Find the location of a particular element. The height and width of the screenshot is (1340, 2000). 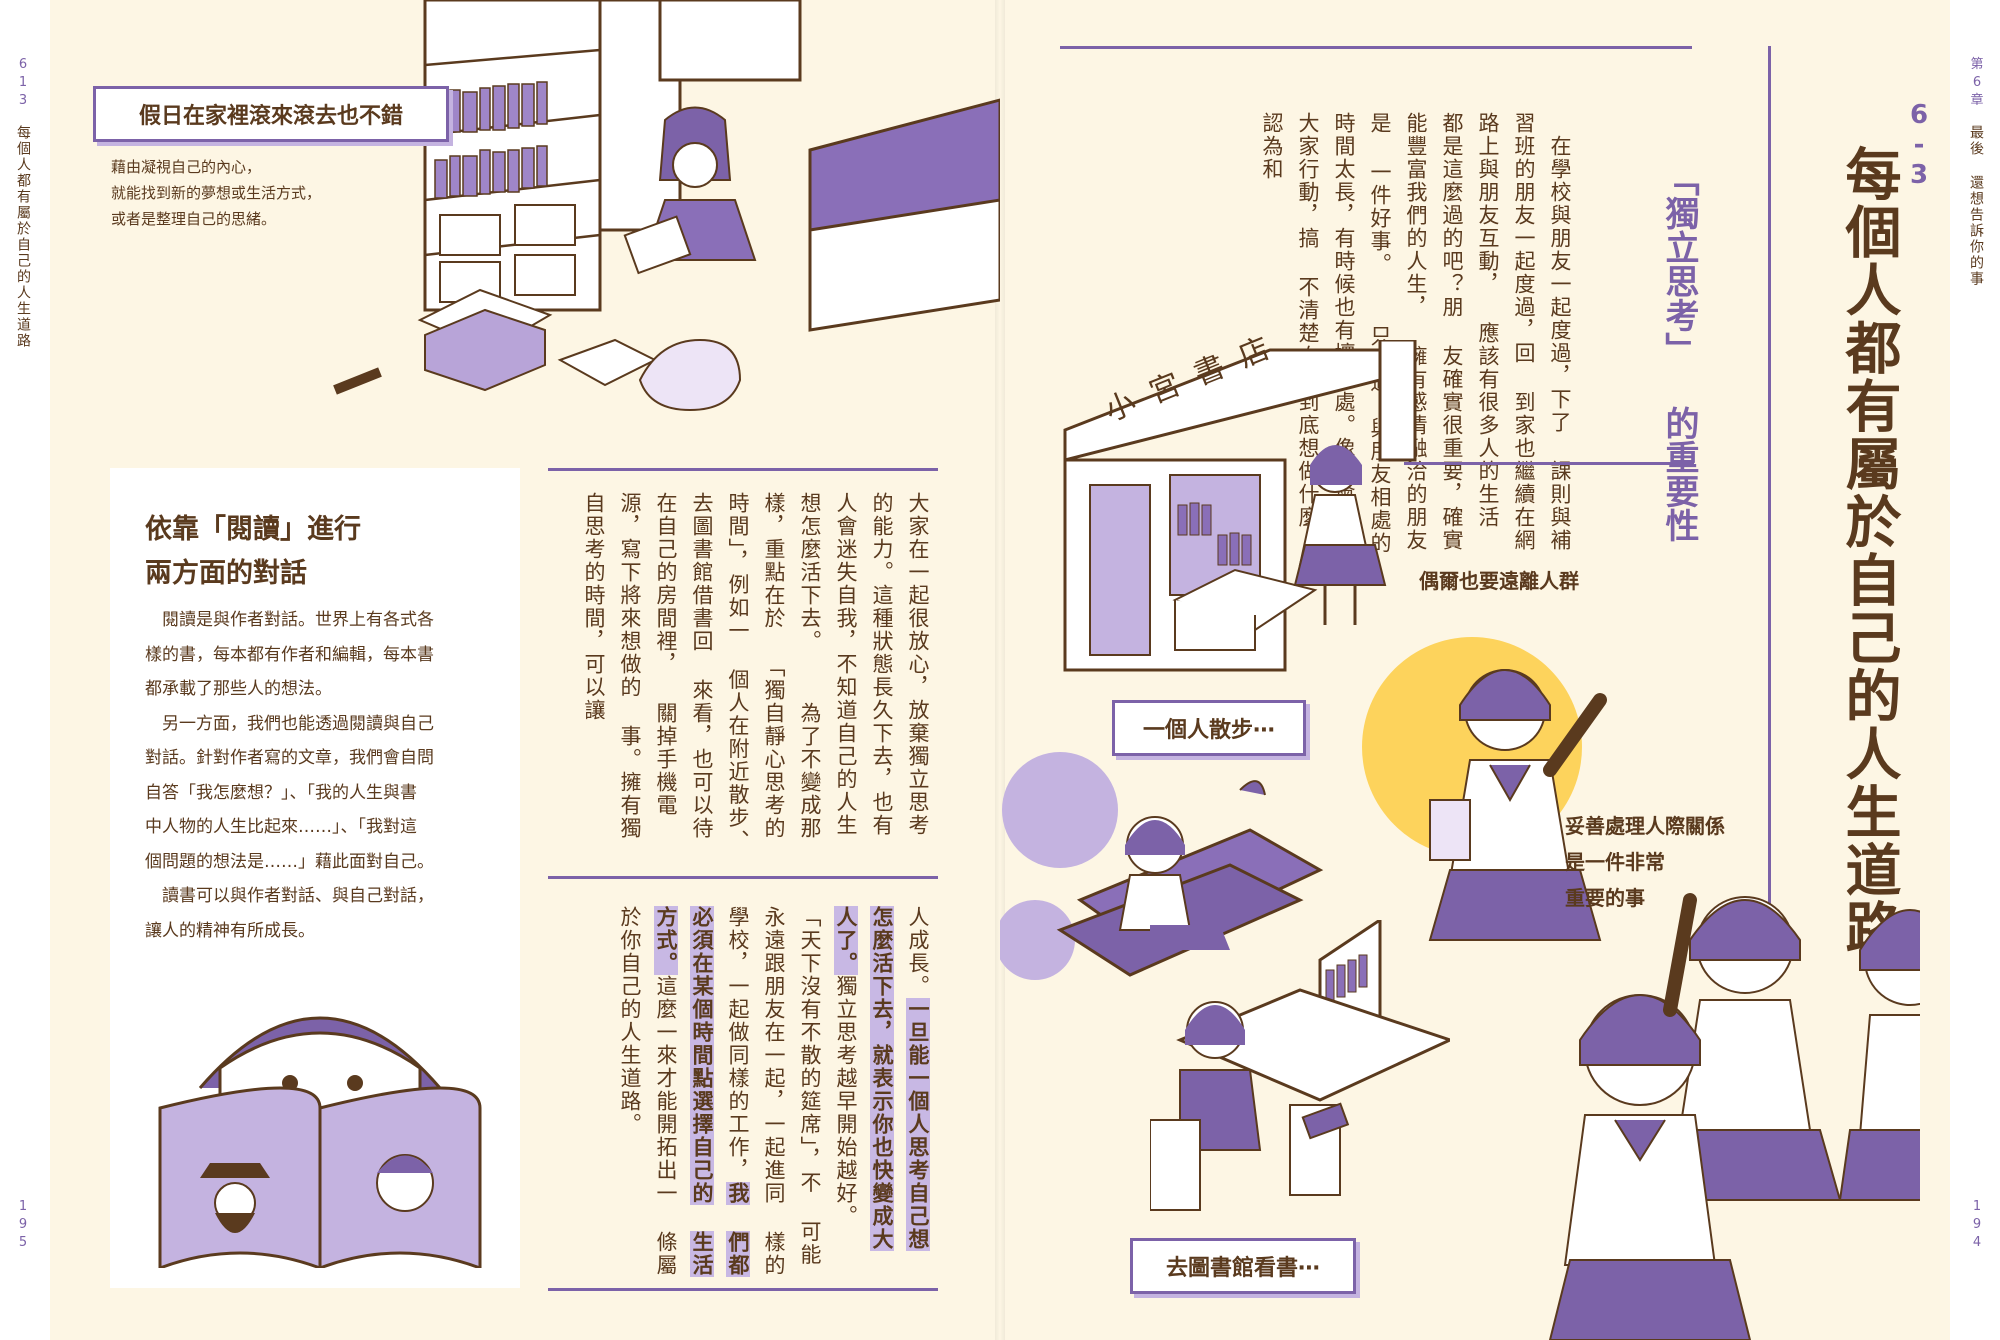

sidebar-line: 讓人的精神有所成長。 is located at coordinates (230, 930).